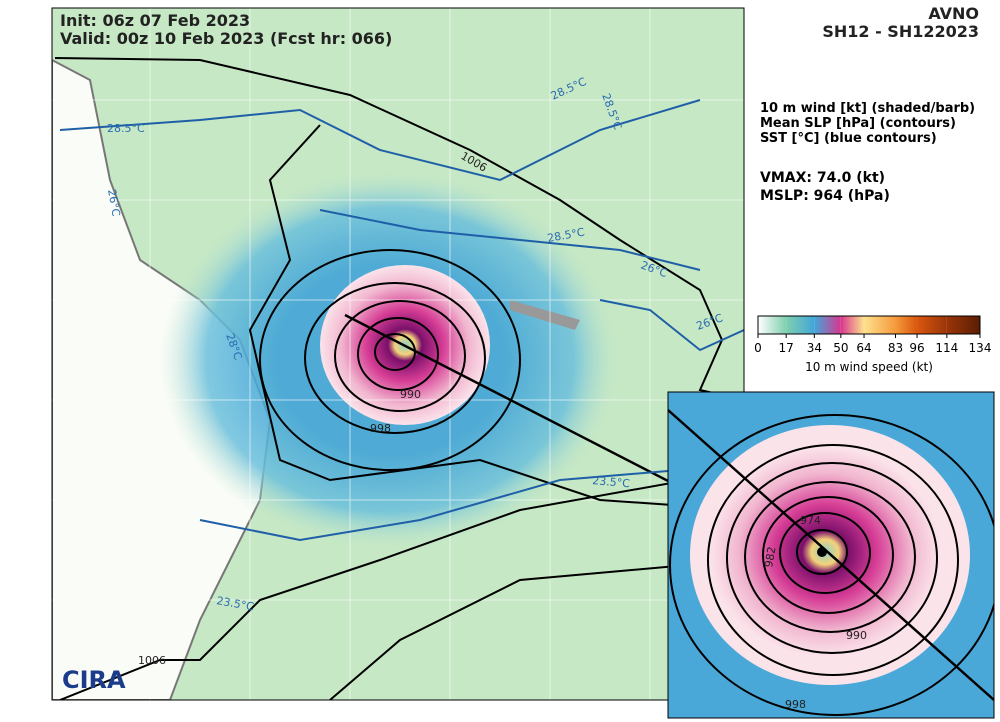  Describe the element at coordinates (980, 348) in the screenshot. I see `colorbar-tick-label: 134` at that location.